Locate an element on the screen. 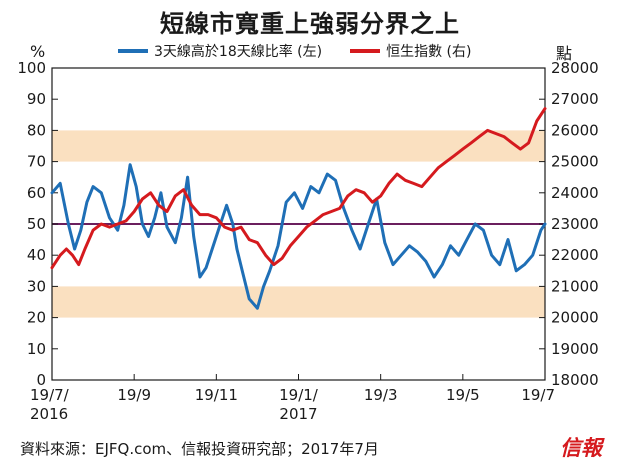 Image resolution: width=620 pixels, height=465 pixels. left-tick-label-5: 50 is located at coordinates (36, 224).